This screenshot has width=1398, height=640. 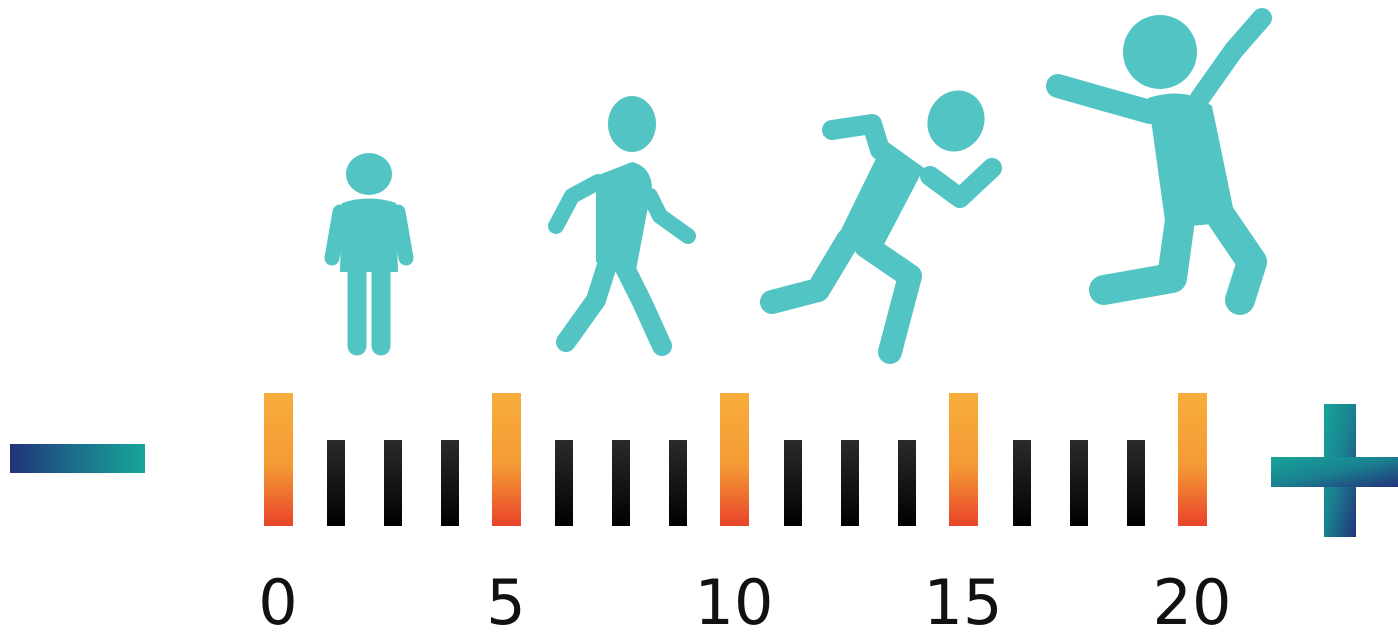 I want to click on scale-label-5: 5, so click(x=506, y=602).